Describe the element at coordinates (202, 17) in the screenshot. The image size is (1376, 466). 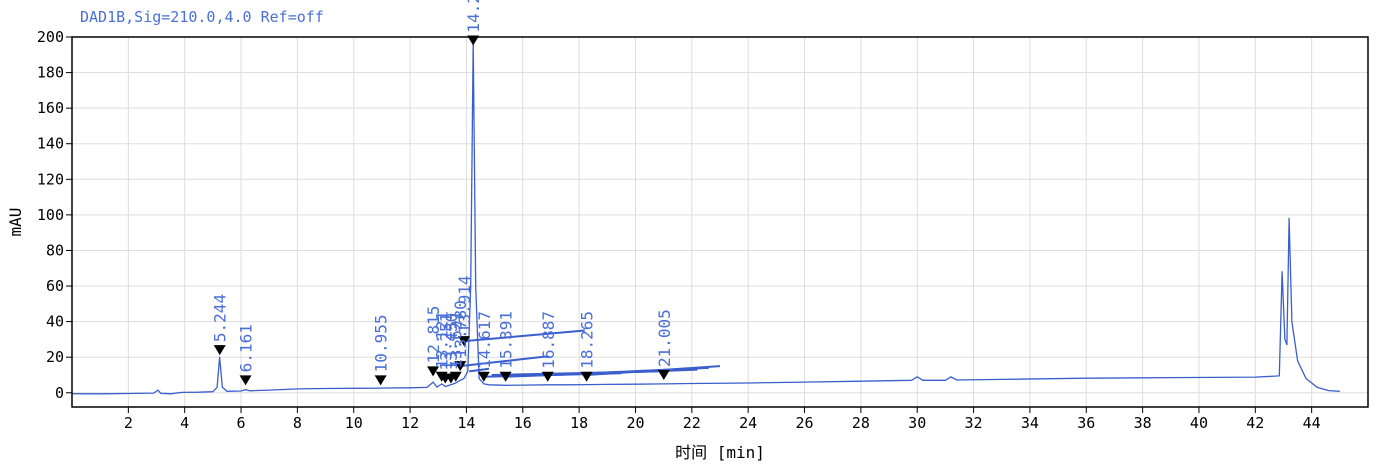
I see `signal-title: DAD1B,Sig=210.0,4.0 Ref=off` at that location.